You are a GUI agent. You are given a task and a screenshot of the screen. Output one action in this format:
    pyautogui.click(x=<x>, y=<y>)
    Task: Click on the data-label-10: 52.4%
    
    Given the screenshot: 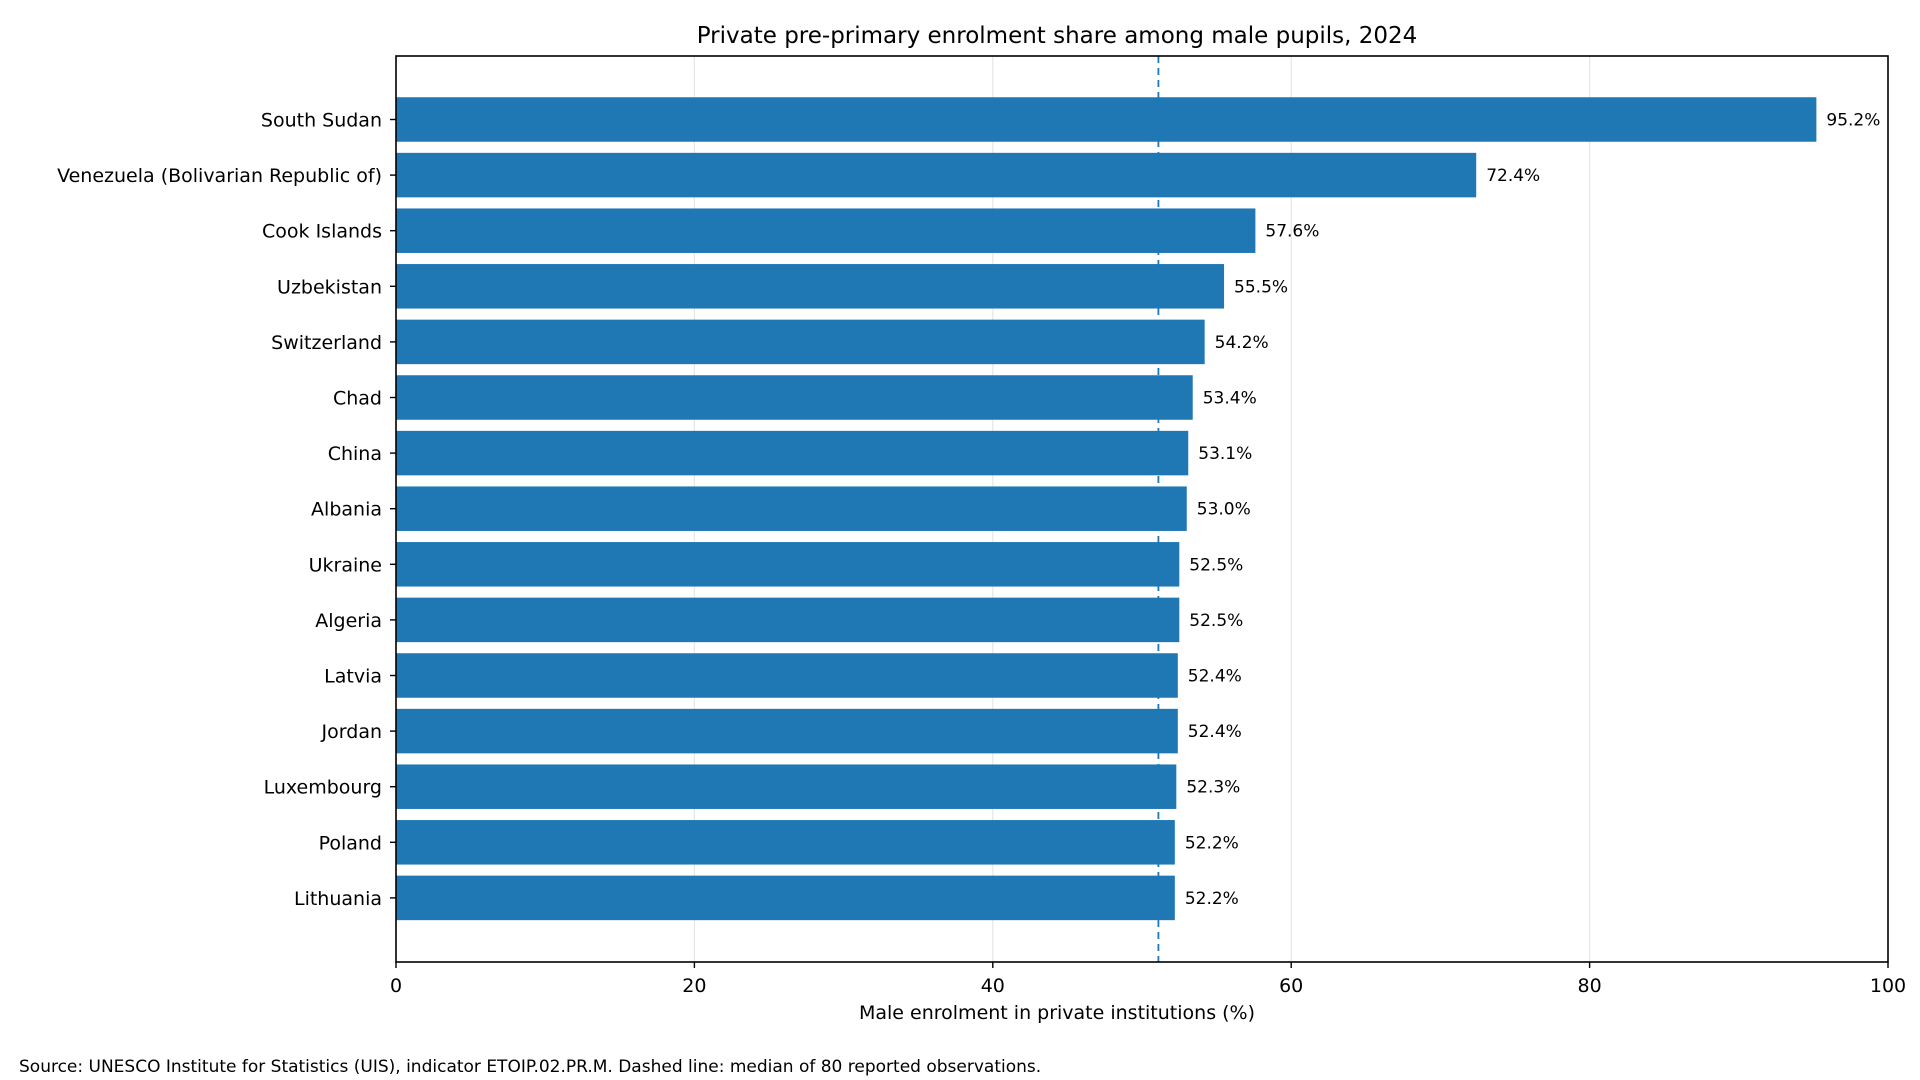 What is the action you would take?
    pyautogui.click(x=1215, y=677)
    